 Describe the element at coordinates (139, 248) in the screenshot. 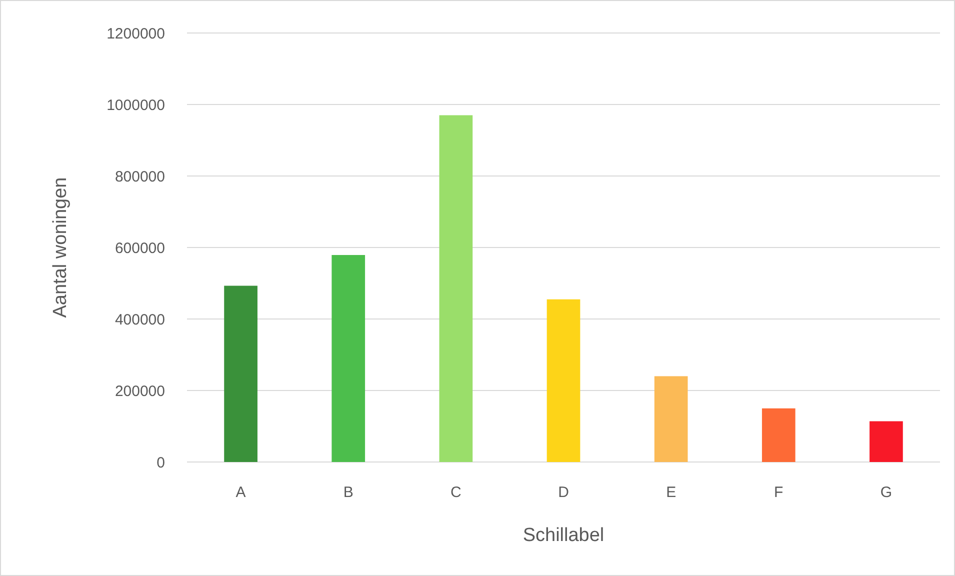

I see `y-tick-label: 600000` at that location.